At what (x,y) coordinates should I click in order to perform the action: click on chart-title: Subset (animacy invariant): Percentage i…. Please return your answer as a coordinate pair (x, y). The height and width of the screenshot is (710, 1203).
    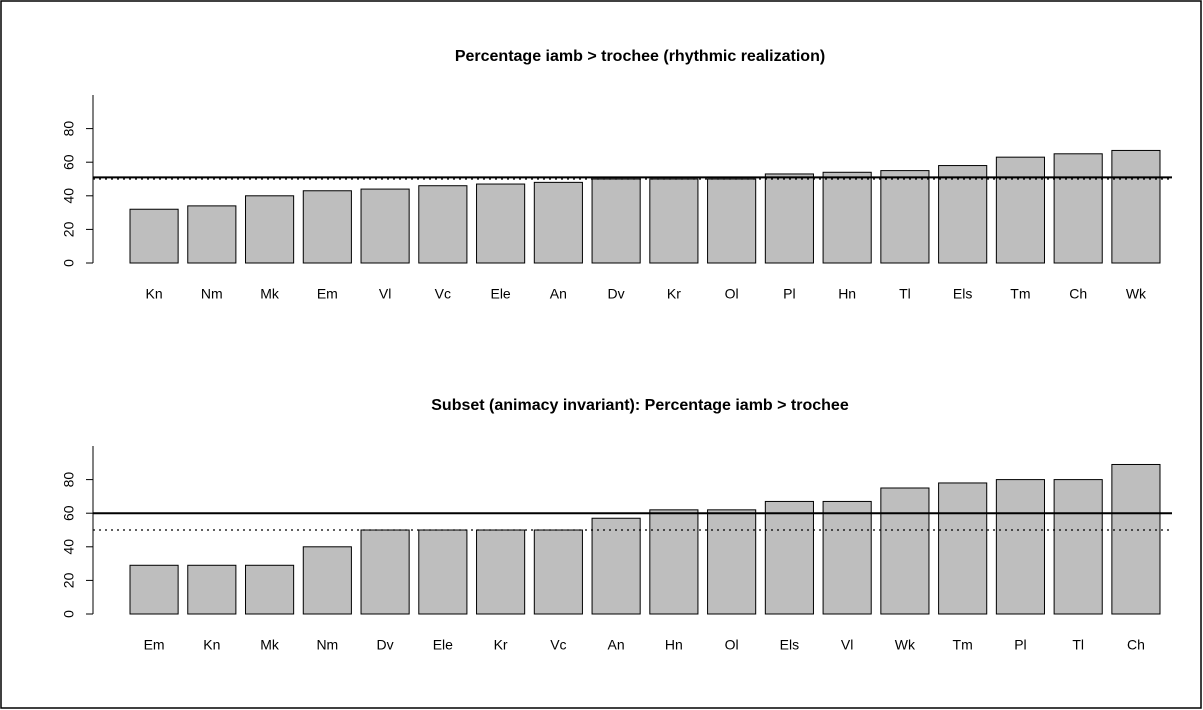
    Looking at the image, I should click on (640, 405).